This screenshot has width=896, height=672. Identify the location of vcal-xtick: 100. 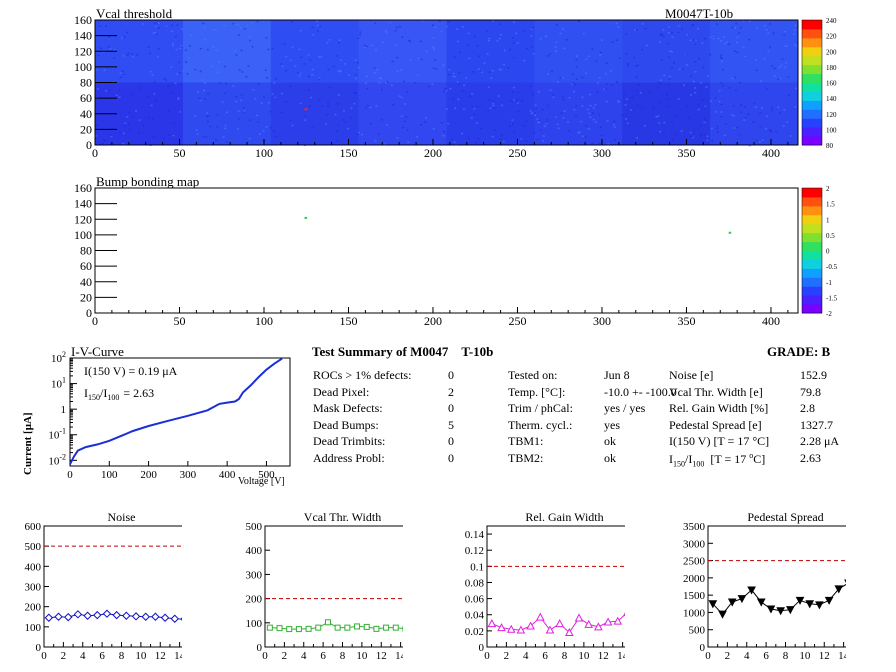
(264, 153).